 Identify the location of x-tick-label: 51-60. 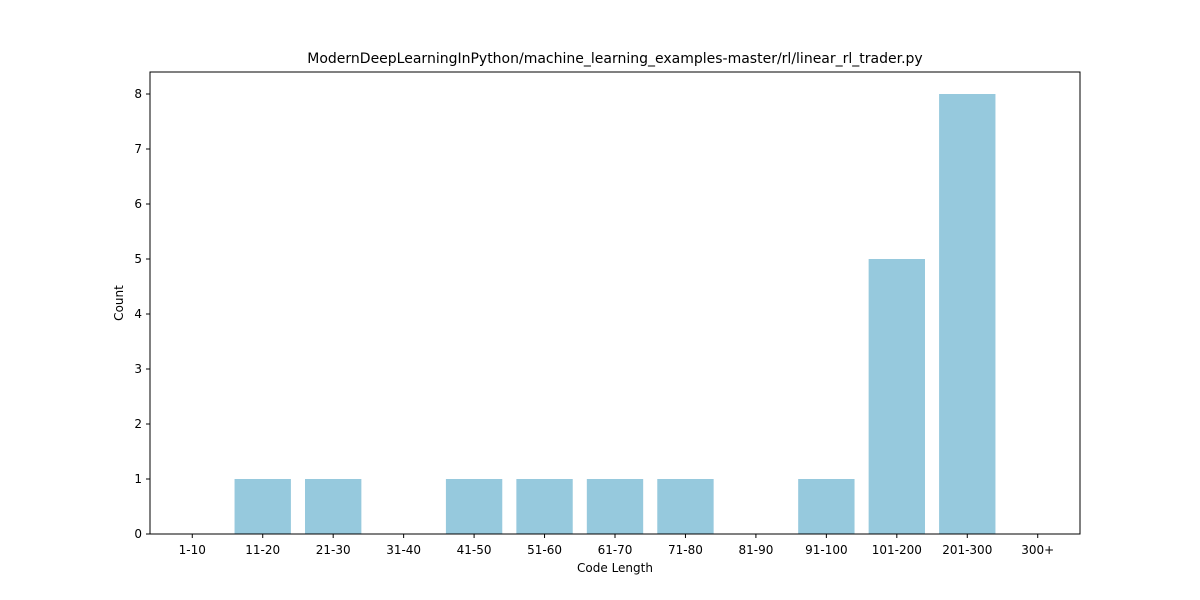
(544, 550).